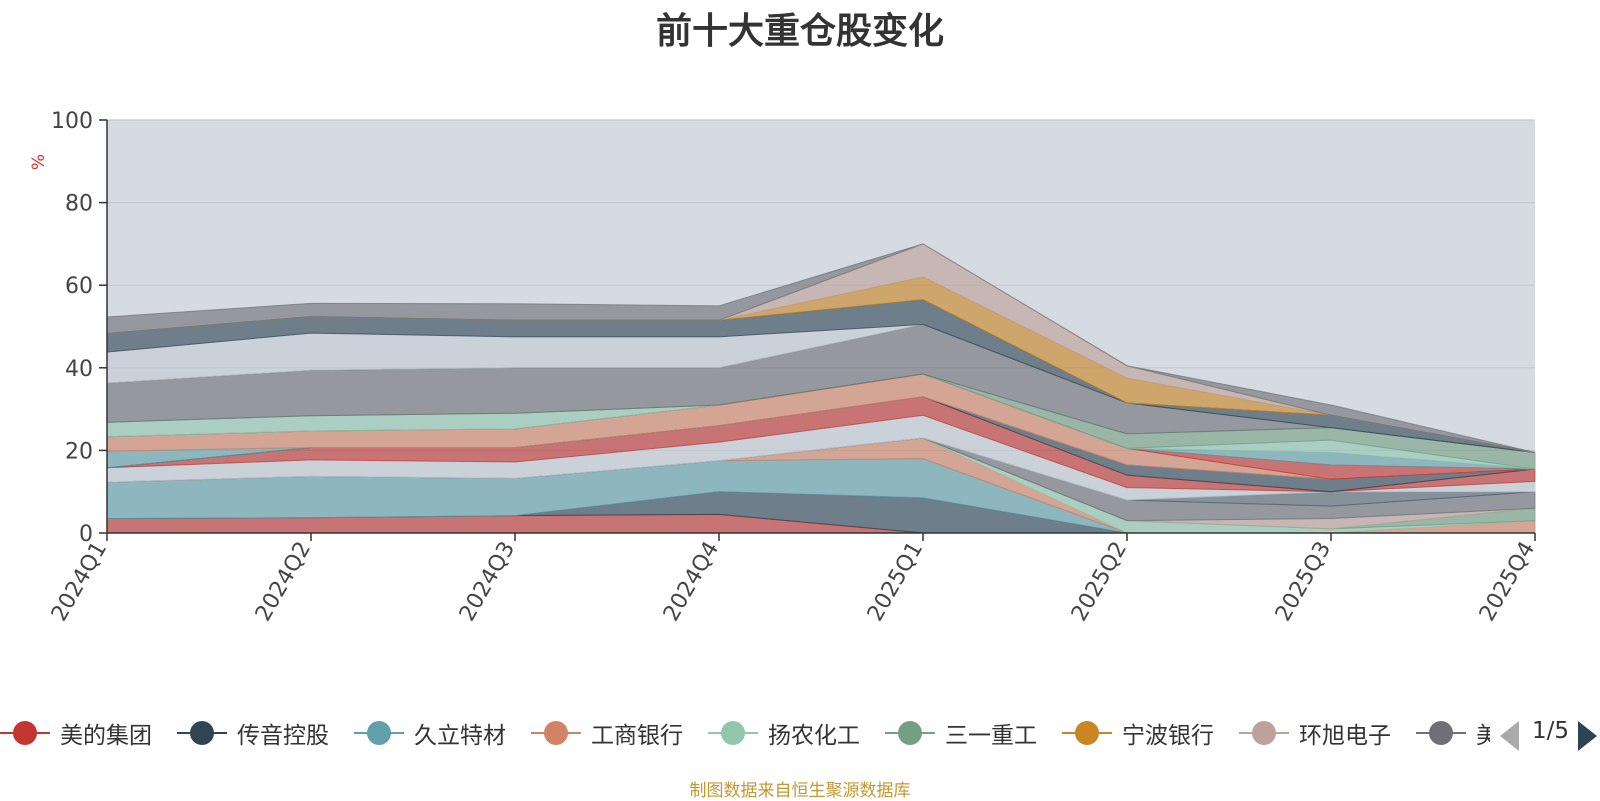 The height and width of the screenshot is (801, 1600). I want to click on x-tick-label: 2024Q3, so click(487, 582).